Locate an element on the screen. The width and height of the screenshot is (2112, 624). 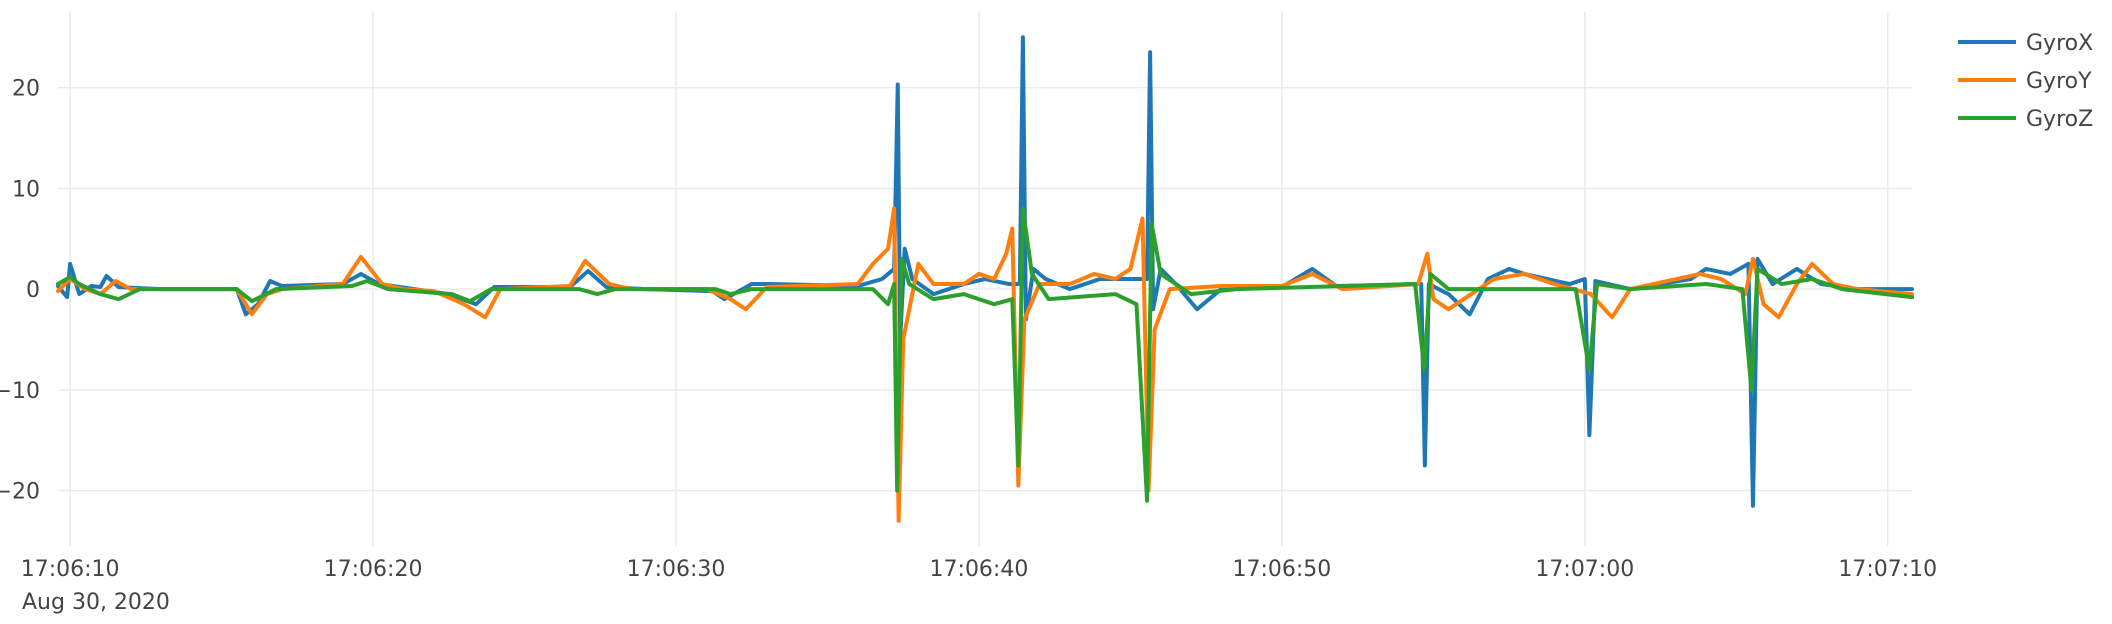
x-tick-label: 17:06:10 is located at coordinates (70, 569).